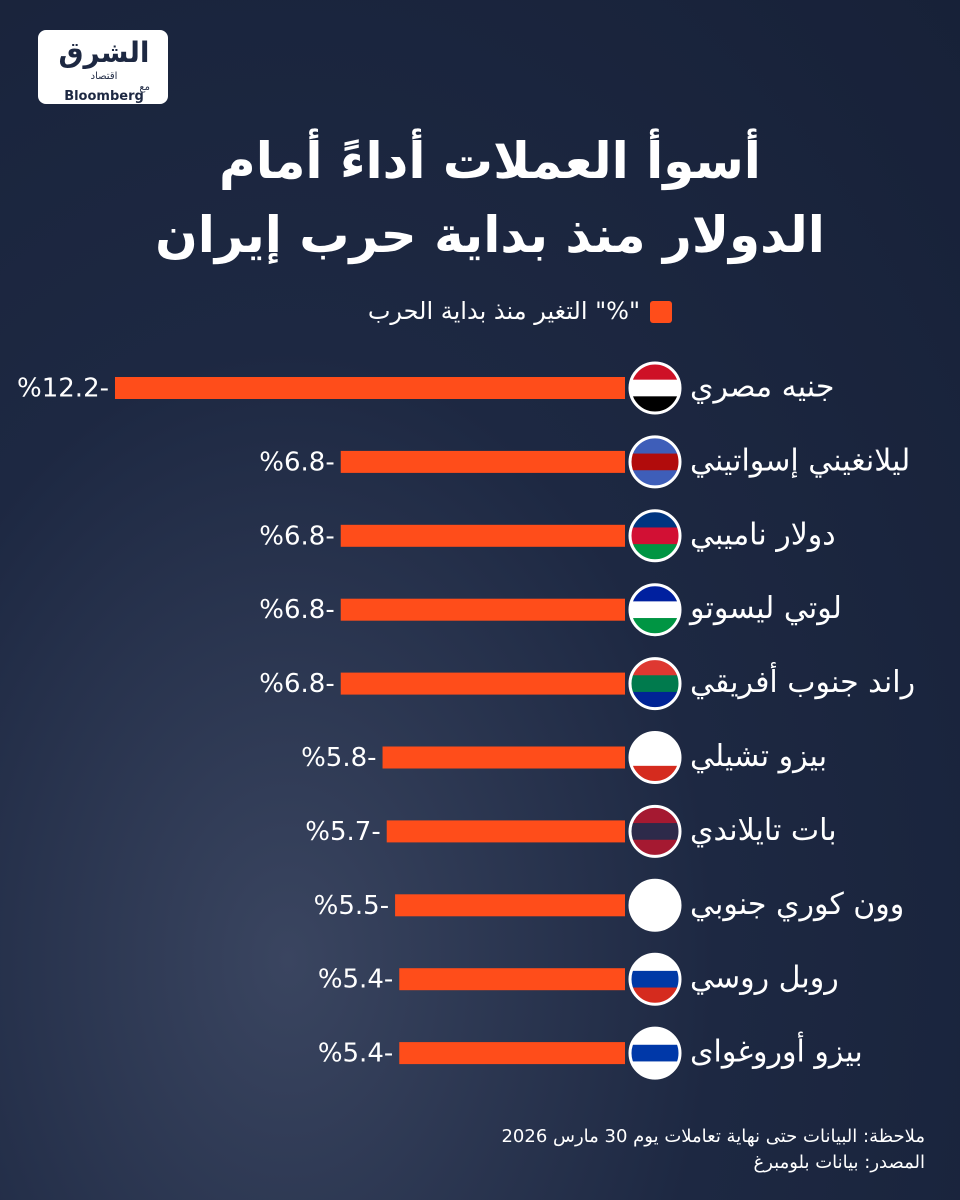 This screenshot has width=960, height=1200. What do you see at coordinates (763, 534) in the screenshot?
I see `category-label: دولار ناميبي` at bounding box center [763, 534].